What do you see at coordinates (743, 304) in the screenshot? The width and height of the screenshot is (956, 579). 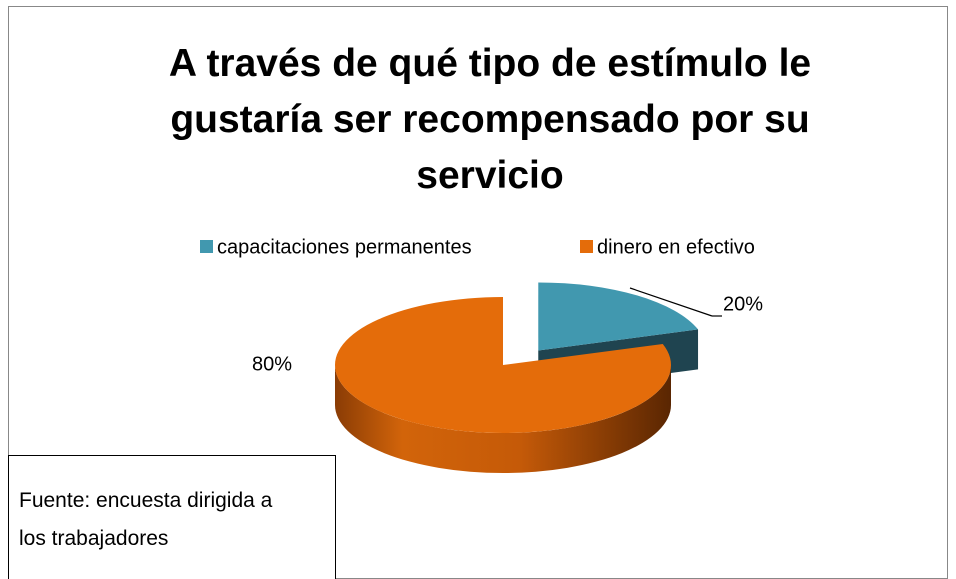 I see `data-label: 20%` at bounding box center [743, 304].